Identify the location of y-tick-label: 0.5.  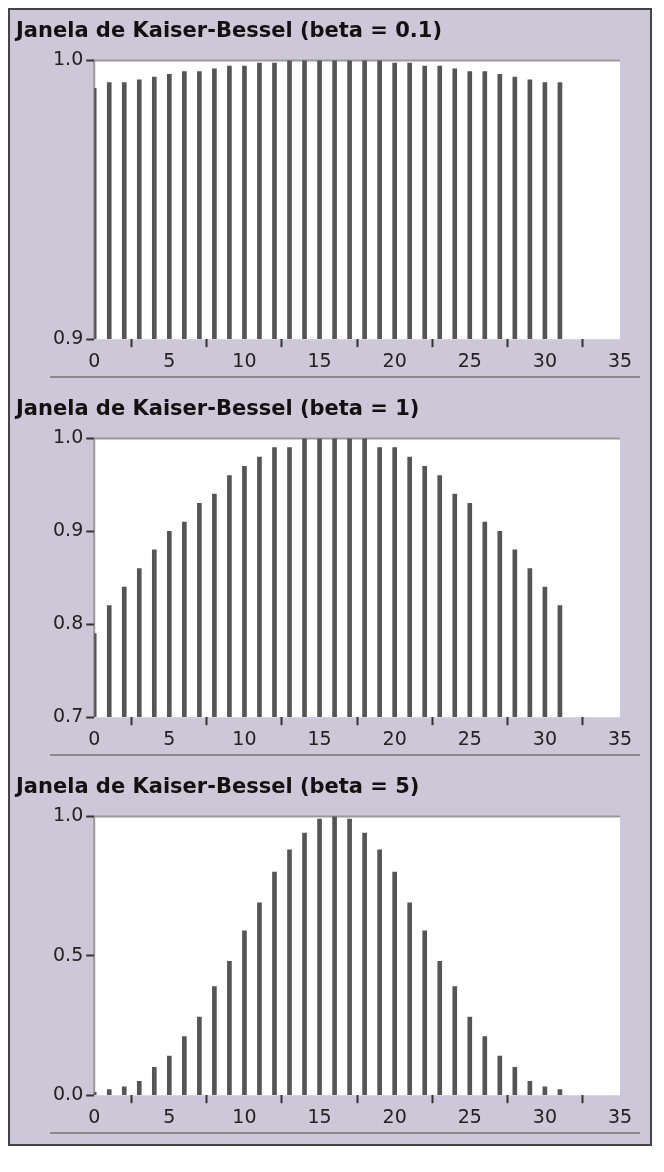
(68, 953).